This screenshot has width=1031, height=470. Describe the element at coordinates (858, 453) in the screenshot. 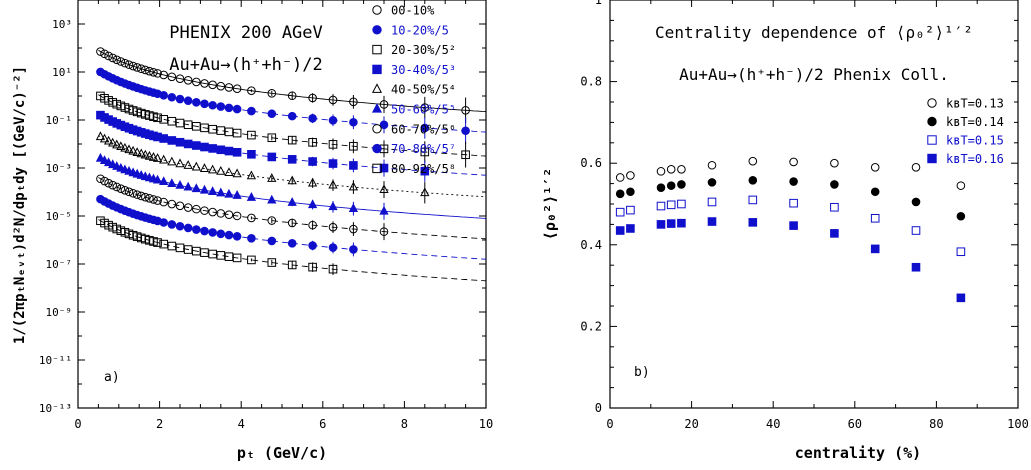

I see `panel-b-xlabel: centrality (%)` at that location.